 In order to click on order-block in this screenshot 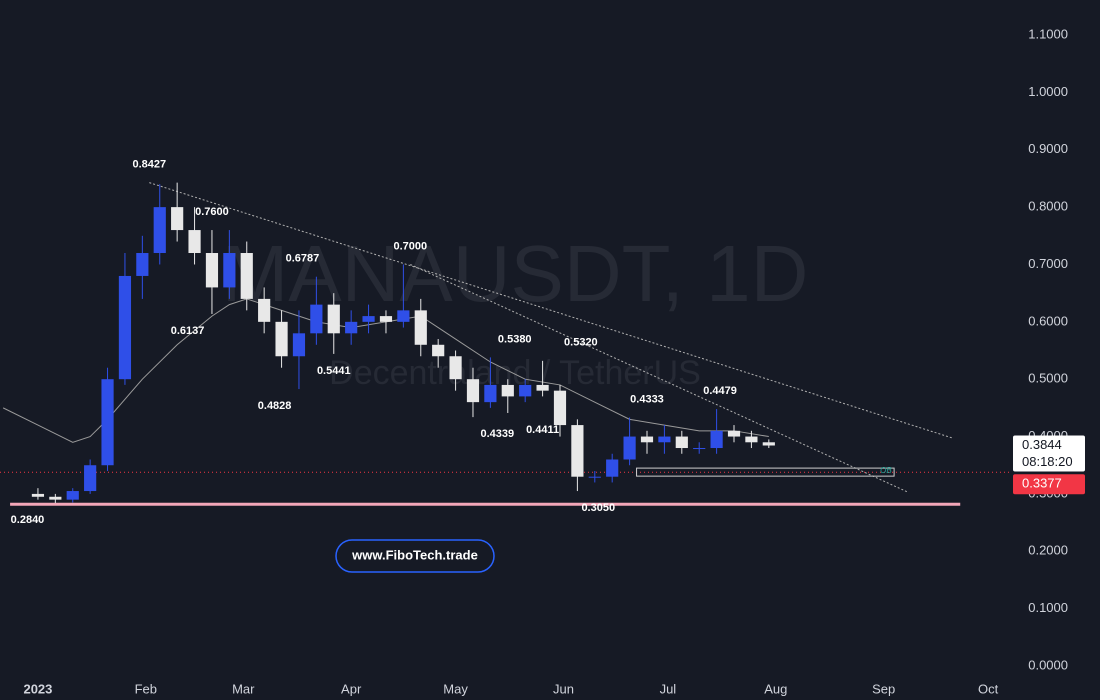, I will do `click(765, 472)`.